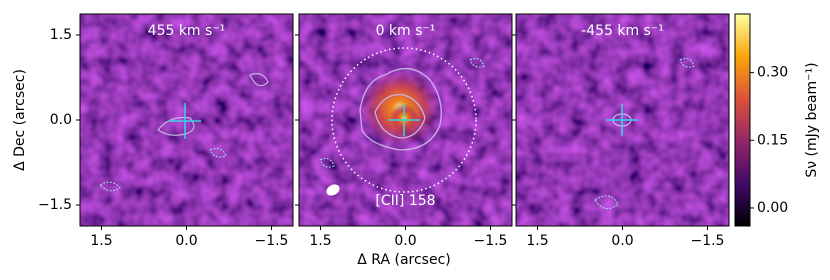 The image size is (830, 280). I want to click on colorbar-label: Sν (mJy beam⁻¹), so click(812, 119).